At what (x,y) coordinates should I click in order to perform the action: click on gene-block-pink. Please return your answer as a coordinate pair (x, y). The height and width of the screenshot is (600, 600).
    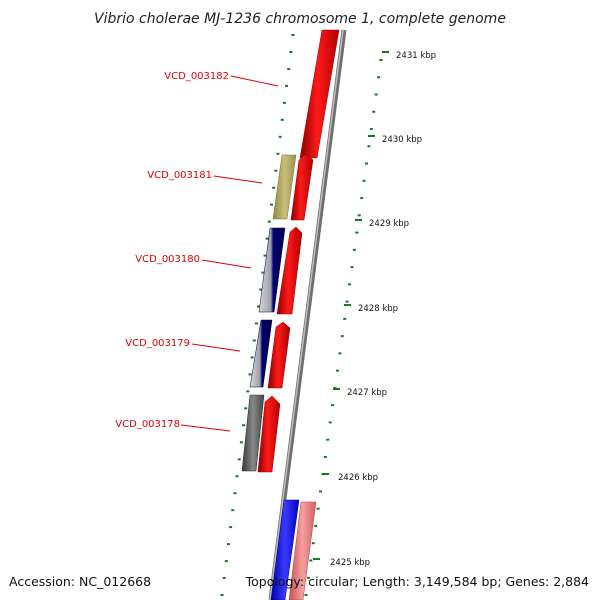
    Looking at the image, I should click on (302, 550).